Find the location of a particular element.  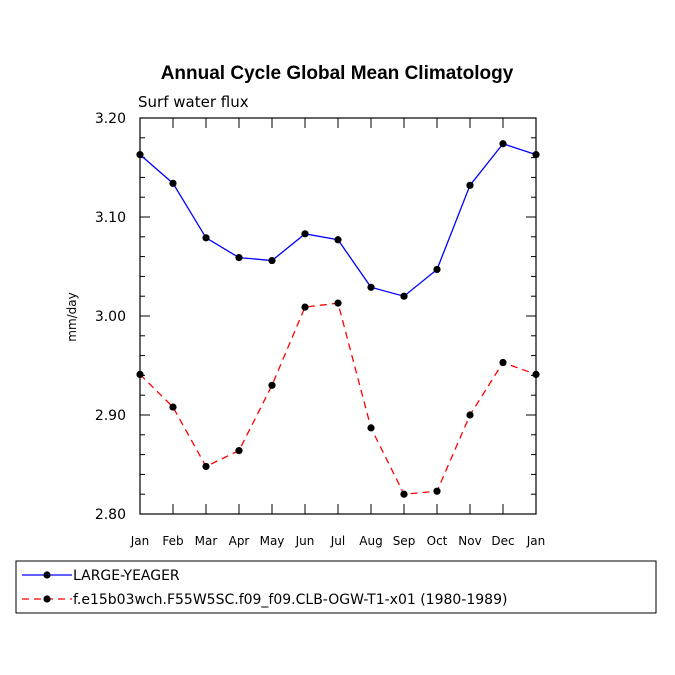

x-tick-label: Mar is located at coordinates (206, 541).